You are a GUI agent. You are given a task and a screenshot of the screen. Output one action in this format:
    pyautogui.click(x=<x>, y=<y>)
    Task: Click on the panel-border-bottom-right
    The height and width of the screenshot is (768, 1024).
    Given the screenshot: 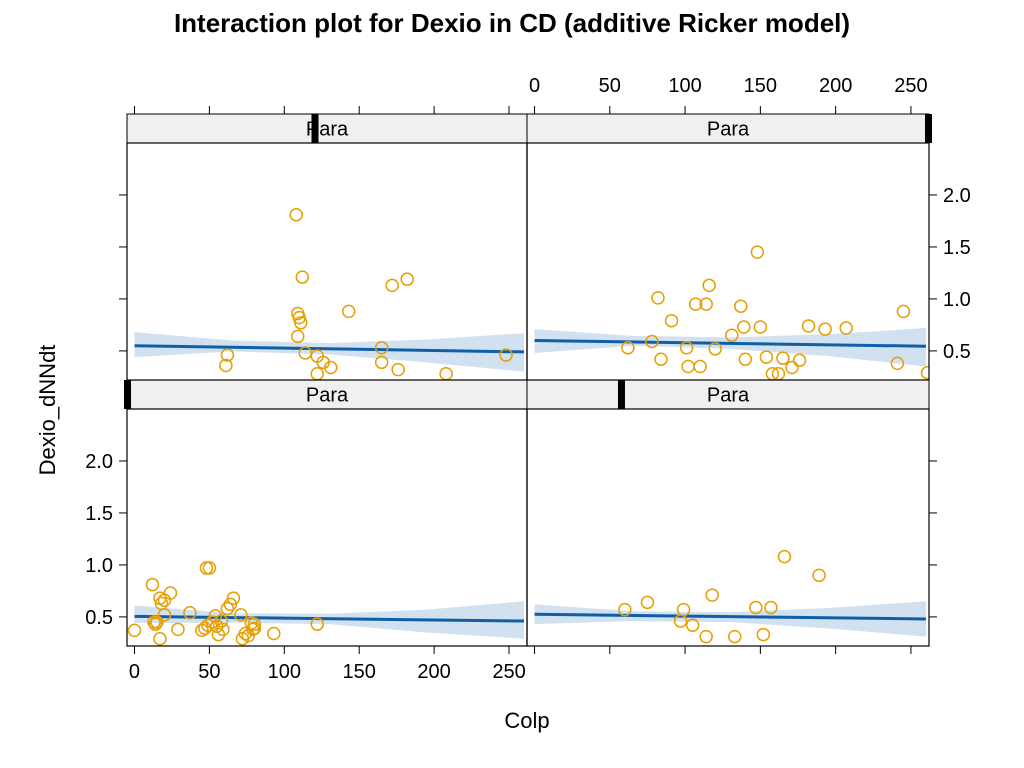 What is the action you would take?
    pyautogui.click(x=728, y=527)
    